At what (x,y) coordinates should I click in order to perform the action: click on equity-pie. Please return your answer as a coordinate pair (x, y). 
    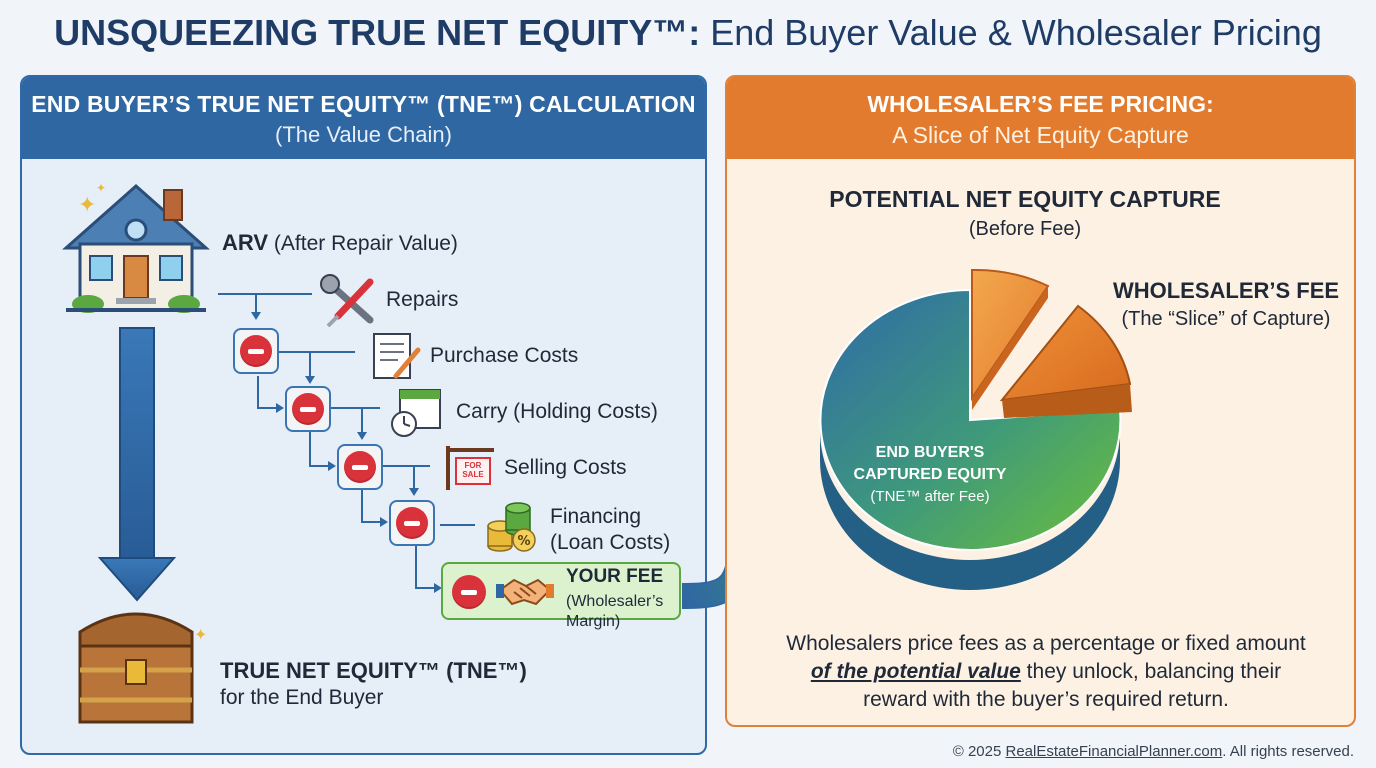
    Looking at the image, I should click on (975, 429).